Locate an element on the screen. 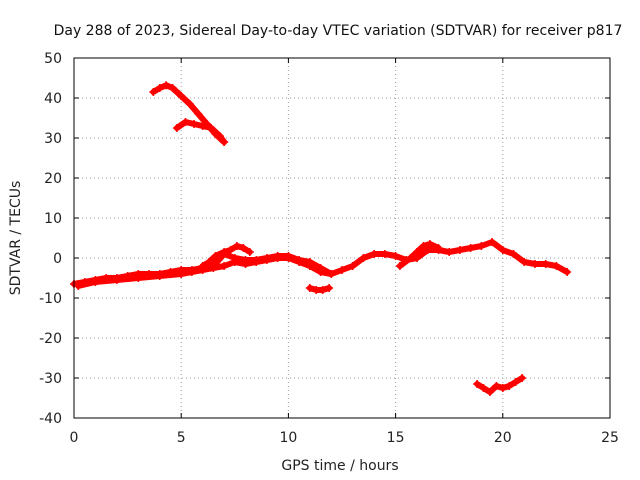  series-main-track-a is located at coordinates (321, 263).